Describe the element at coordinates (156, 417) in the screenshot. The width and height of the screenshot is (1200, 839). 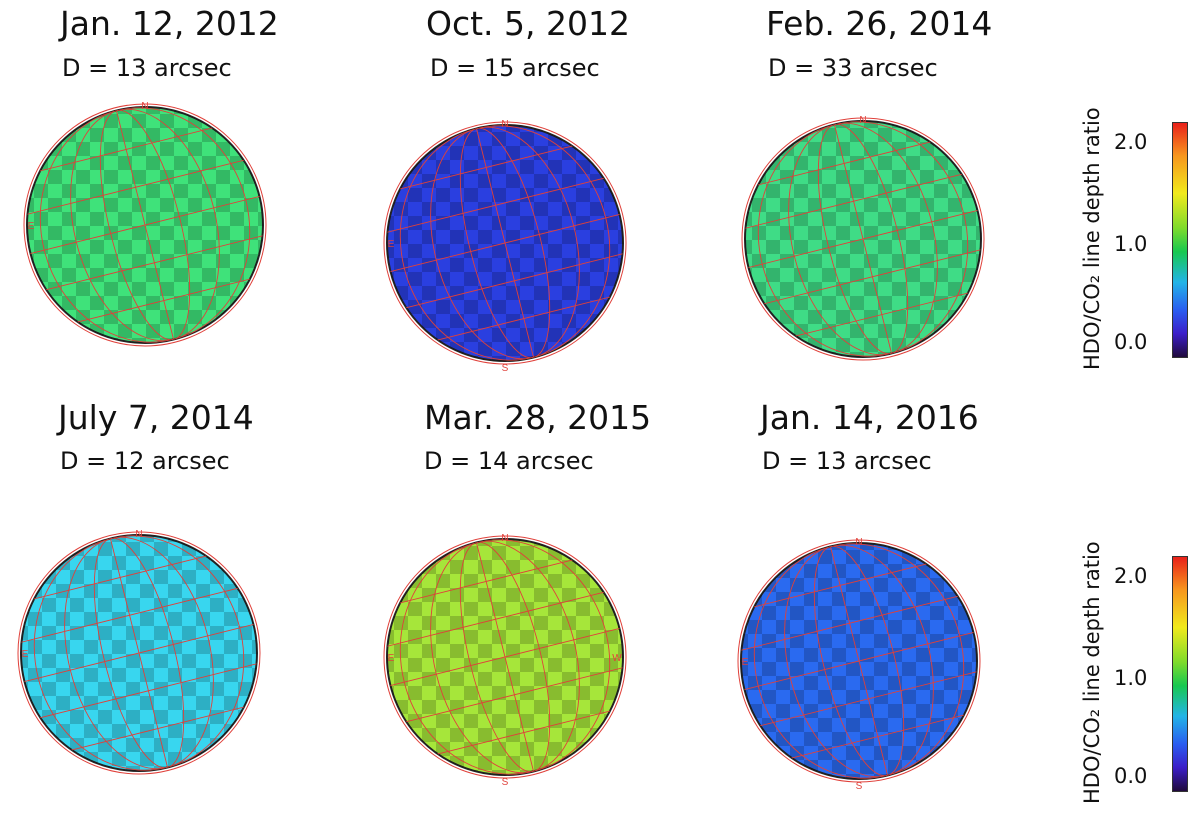
I see `panel-date: July 7, 2014` at that location.